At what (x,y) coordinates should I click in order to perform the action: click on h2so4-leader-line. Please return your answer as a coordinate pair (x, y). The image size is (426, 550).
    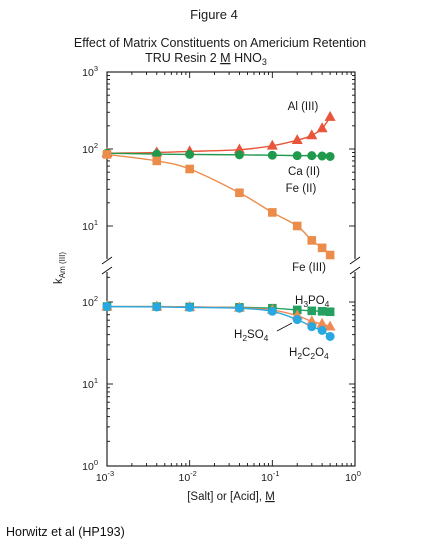
    Looking at the image, I should click on (284, 327).